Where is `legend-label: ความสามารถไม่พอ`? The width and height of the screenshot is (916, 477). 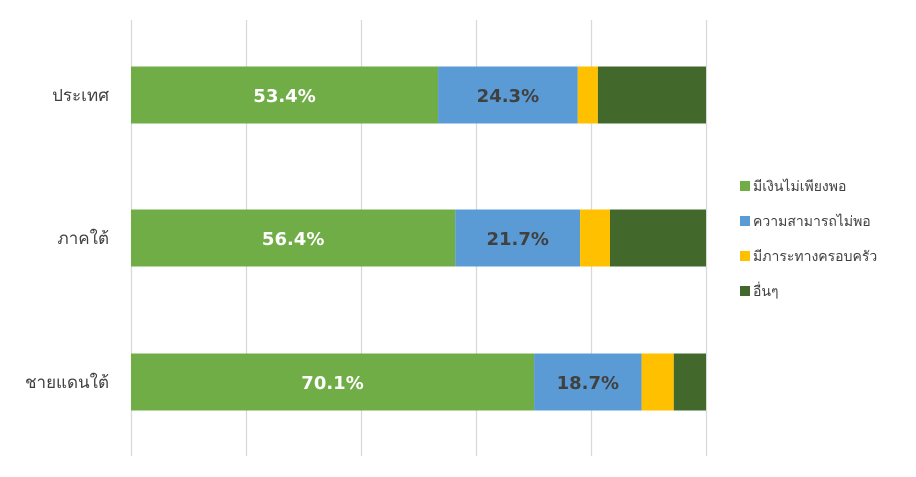 legend-label: ความสามารถไม่พอ is located at coordinates (812, 221).